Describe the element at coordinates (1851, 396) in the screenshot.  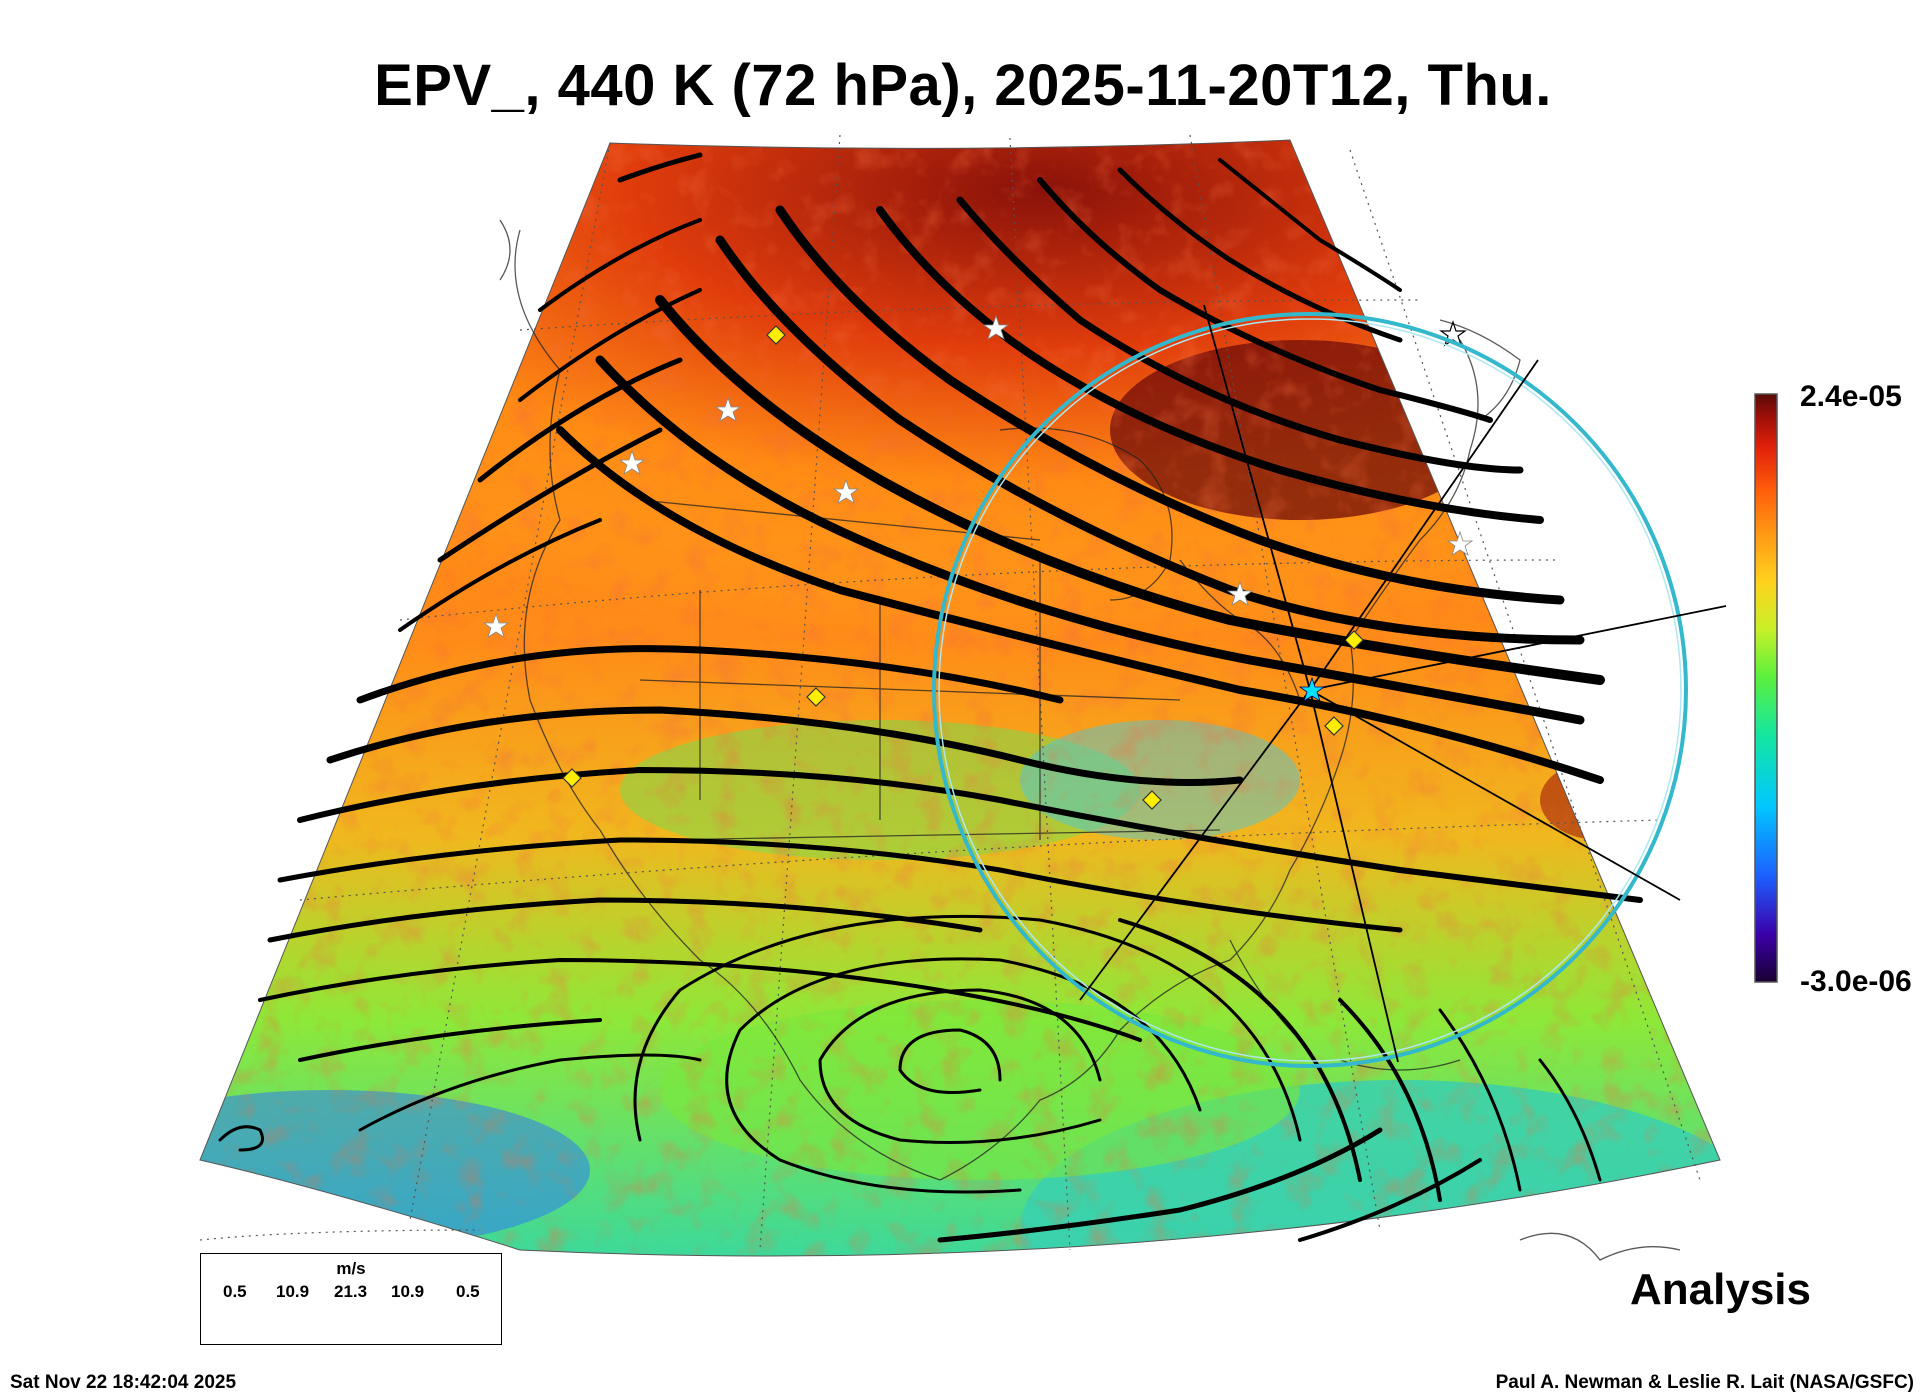
I see `colorbar-max-label: 2.4e-05` at that location.